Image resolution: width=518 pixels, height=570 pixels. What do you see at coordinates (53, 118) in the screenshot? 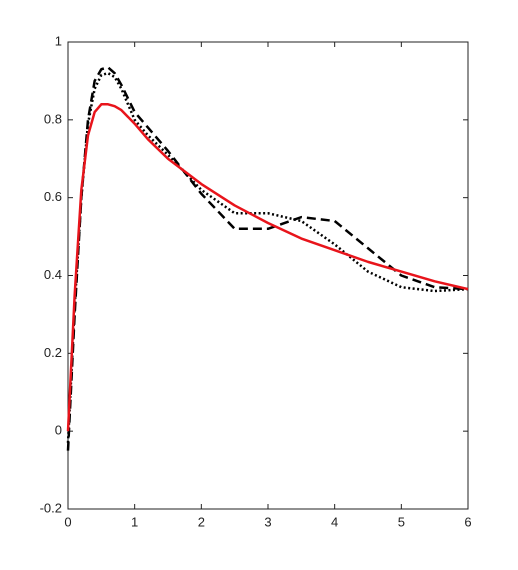
I see `y-tick-label: 0.8` at bounding box center [53, 118].